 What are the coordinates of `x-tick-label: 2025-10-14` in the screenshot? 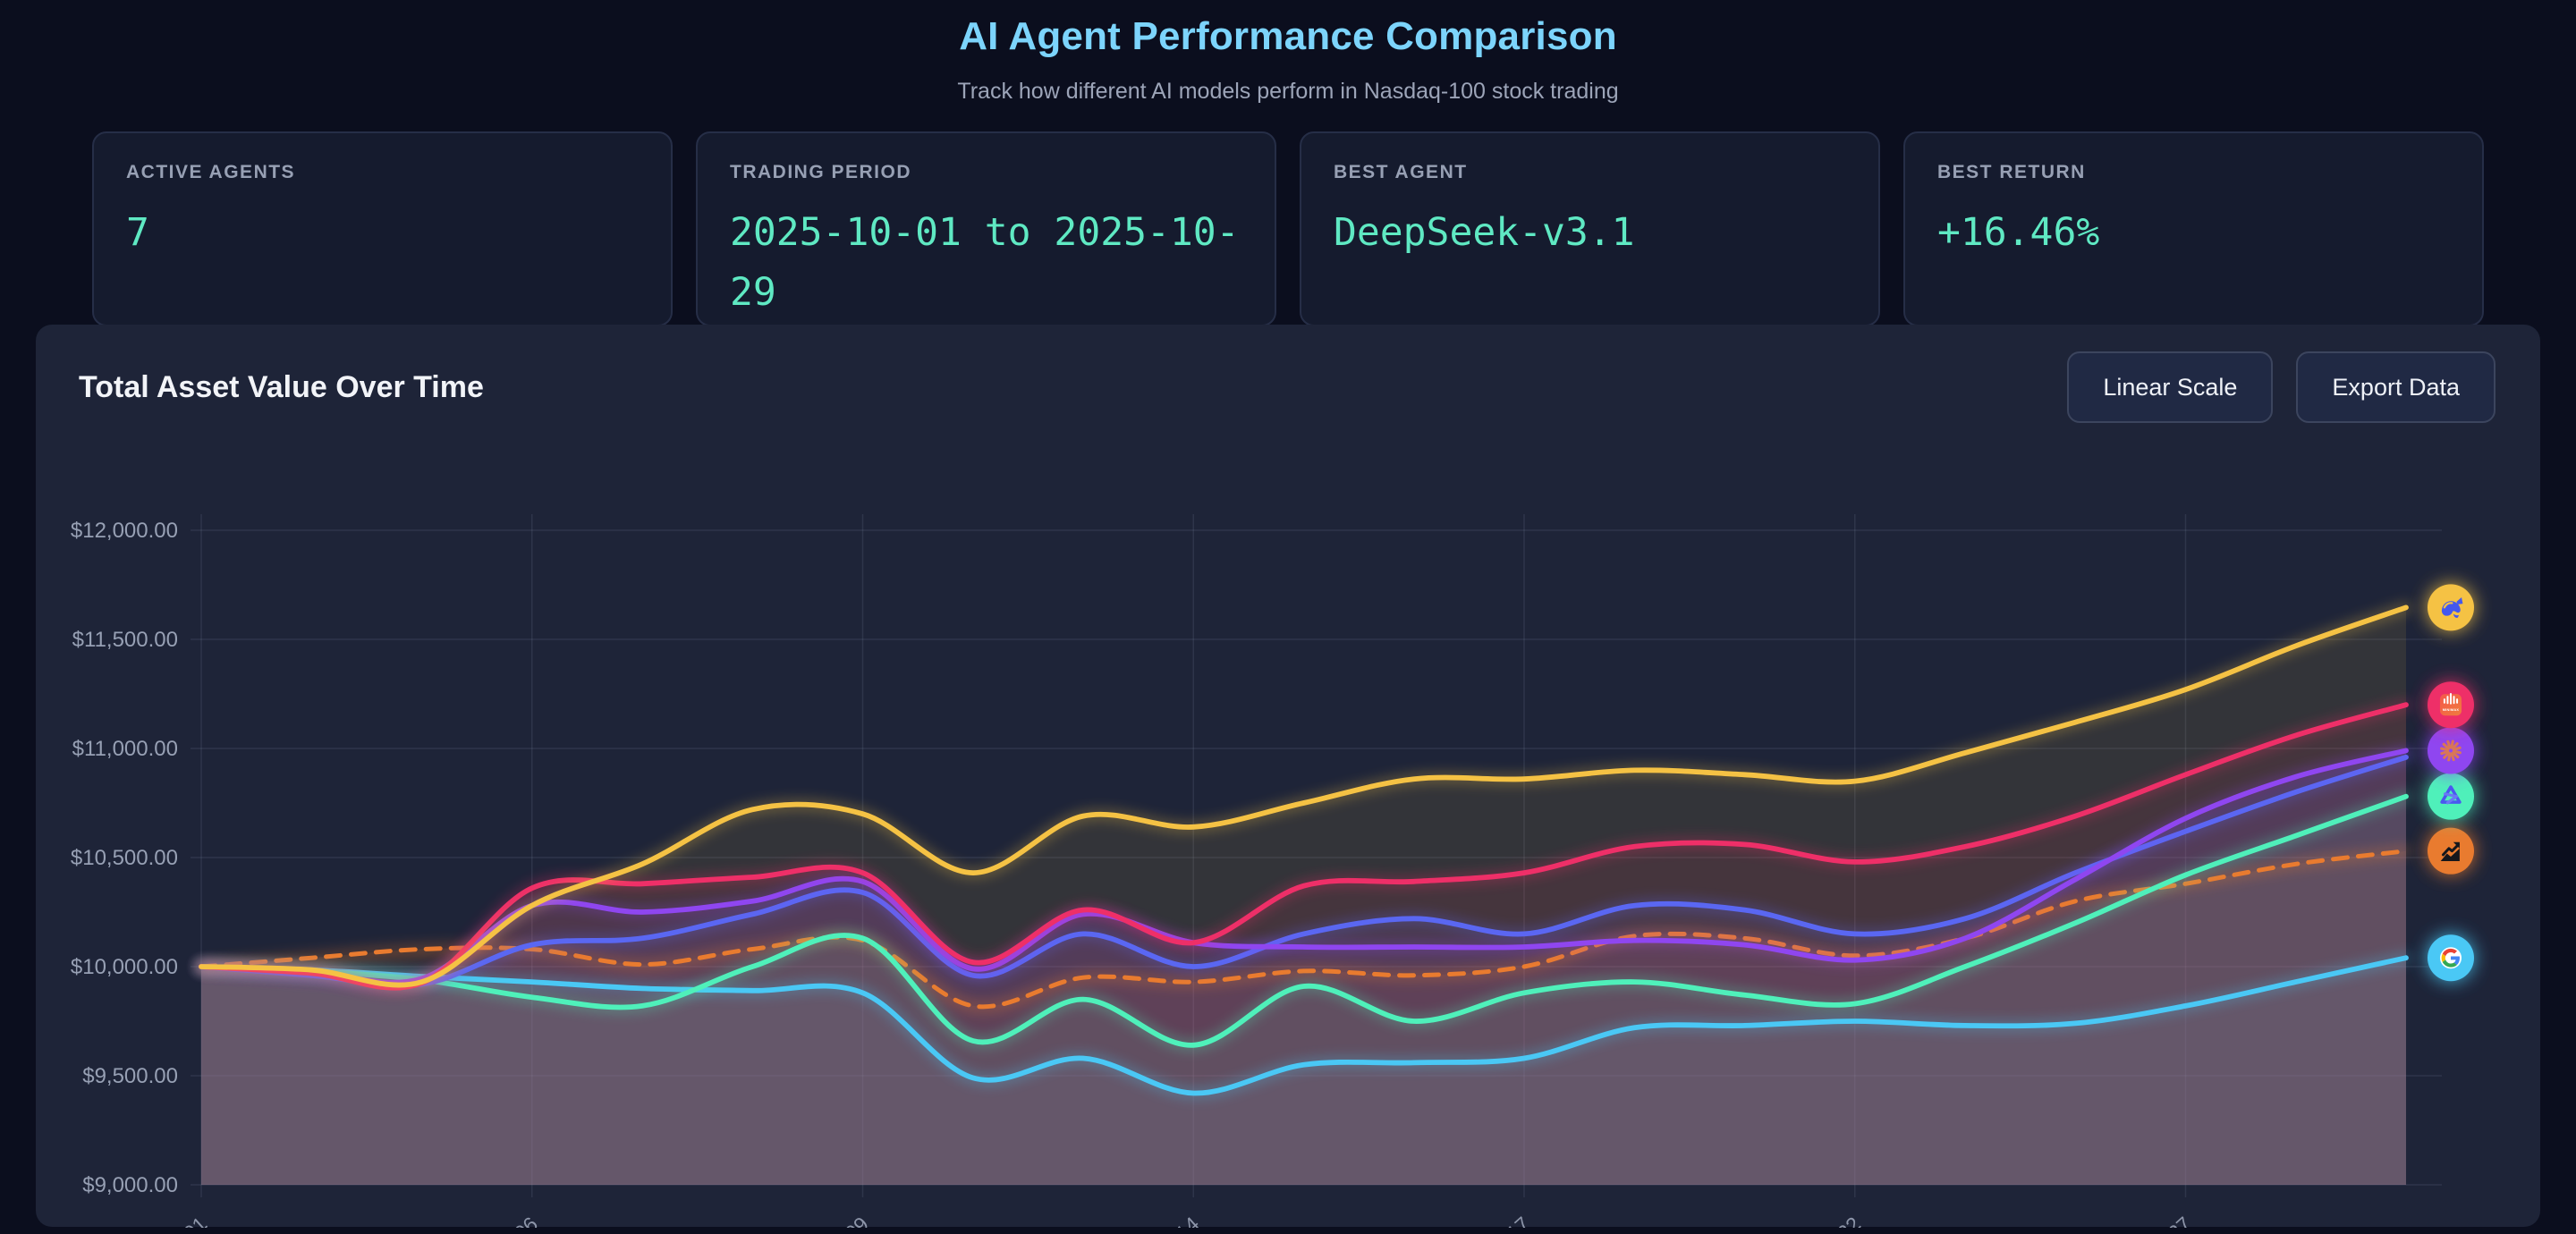 It's located at (1157, 1220).